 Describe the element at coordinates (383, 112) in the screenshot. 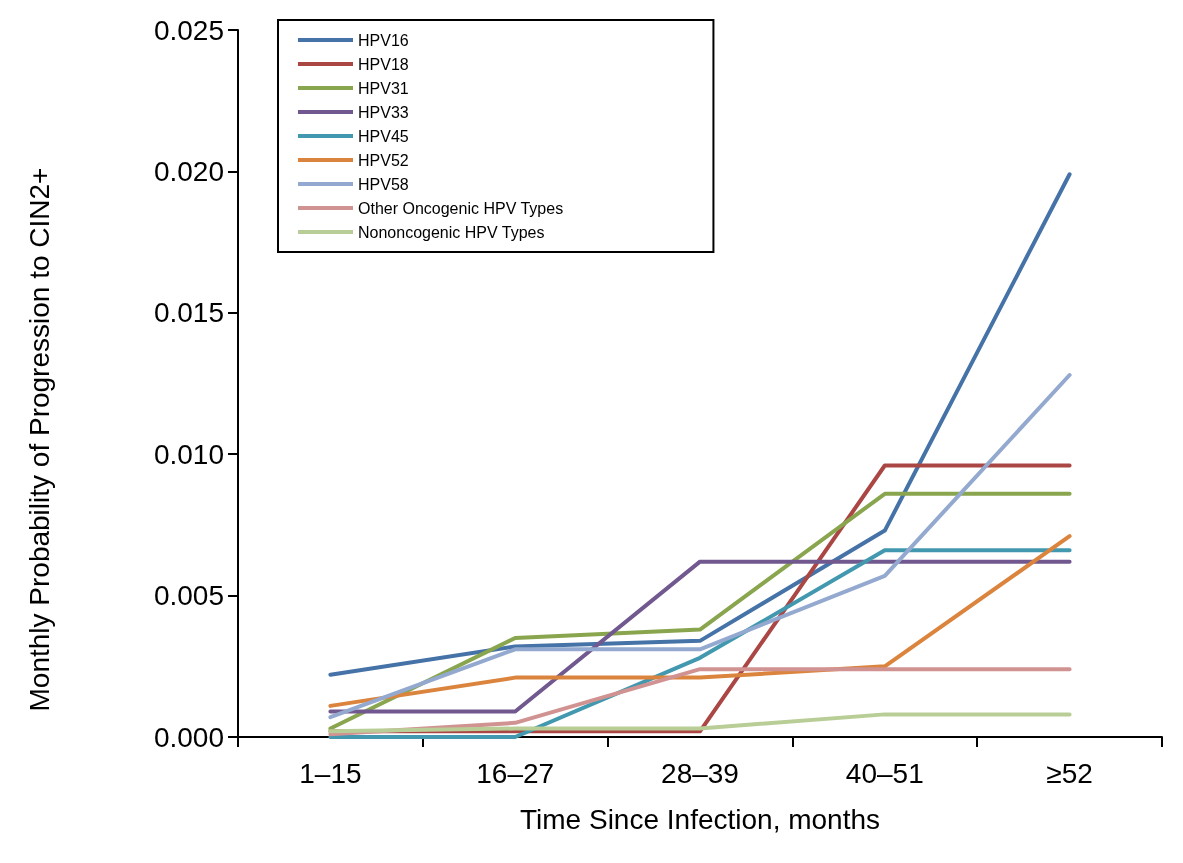

I see `legend-label: HPV33` at that location.